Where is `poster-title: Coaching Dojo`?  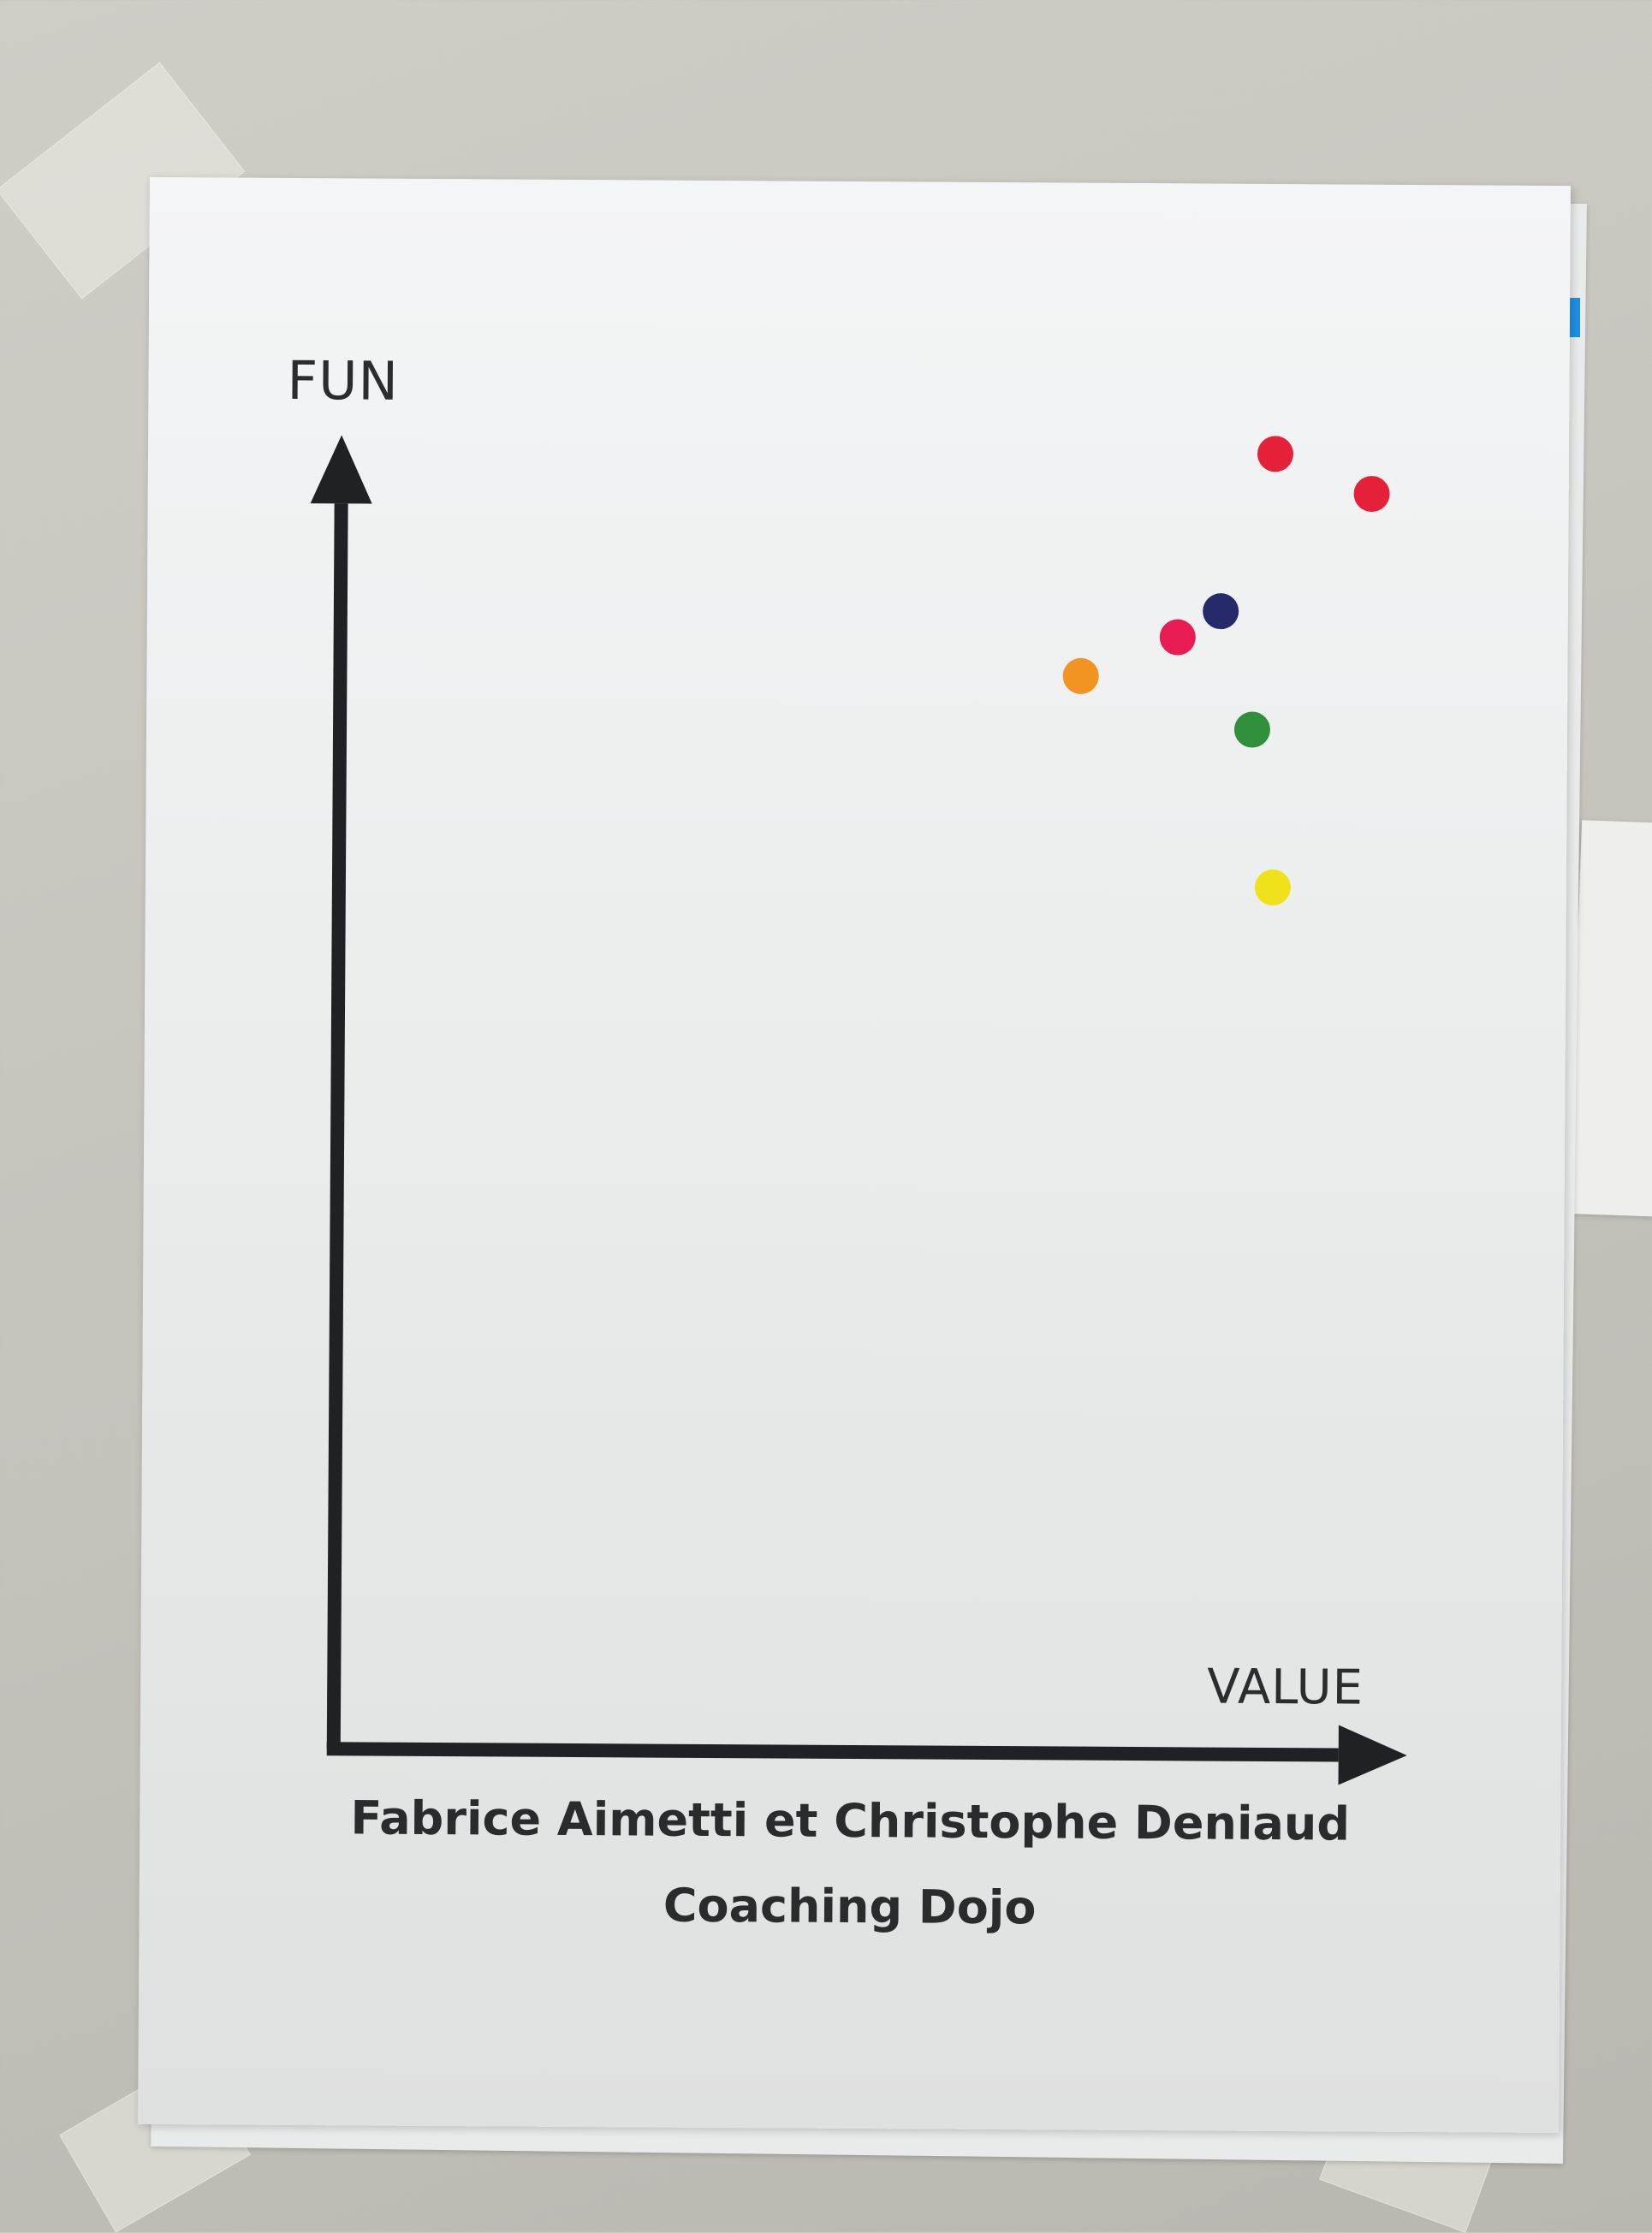
poster-title: Coaching Dojo is located at coordinates (850, 1906).